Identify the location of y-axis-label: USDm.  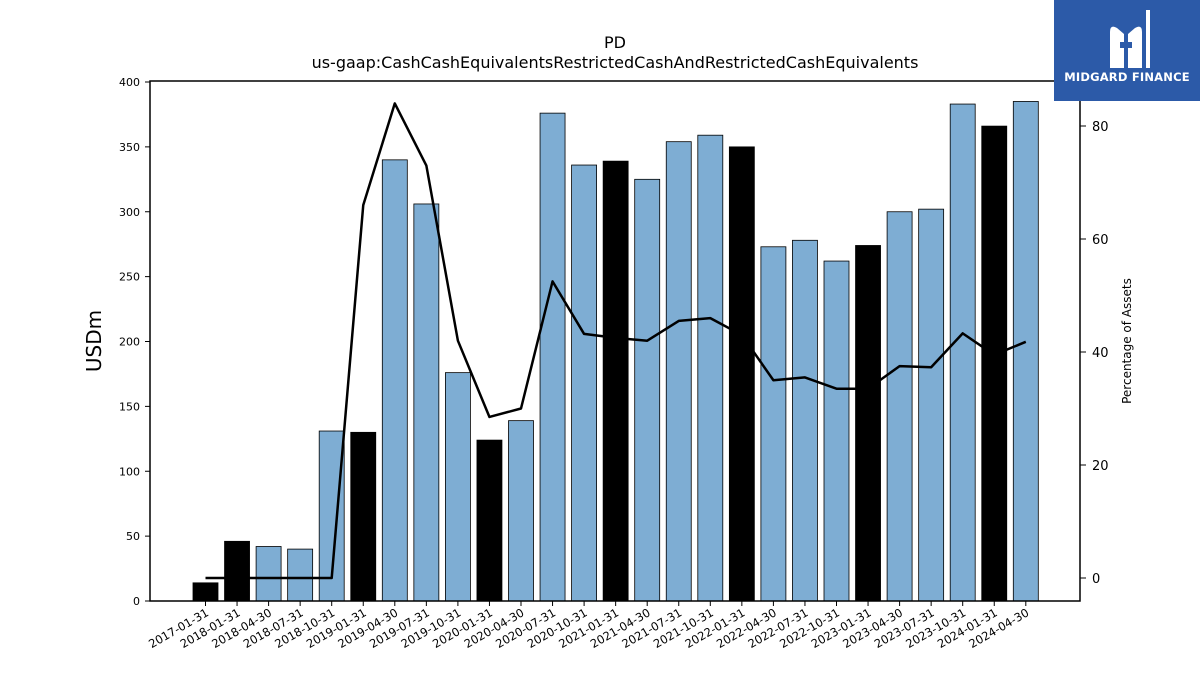
(94, 341).